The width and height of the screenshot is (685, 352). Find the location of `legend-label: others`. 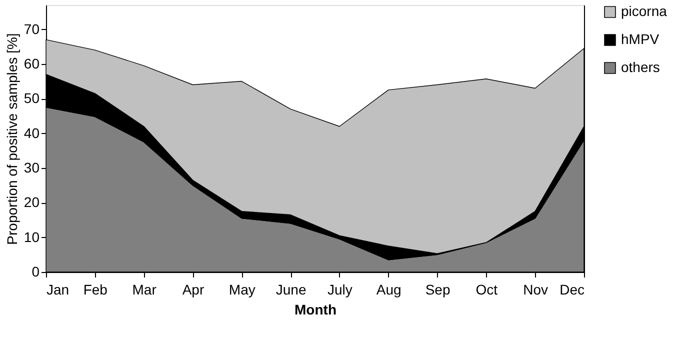

legend-label: others is located at coordinates (640, 67).